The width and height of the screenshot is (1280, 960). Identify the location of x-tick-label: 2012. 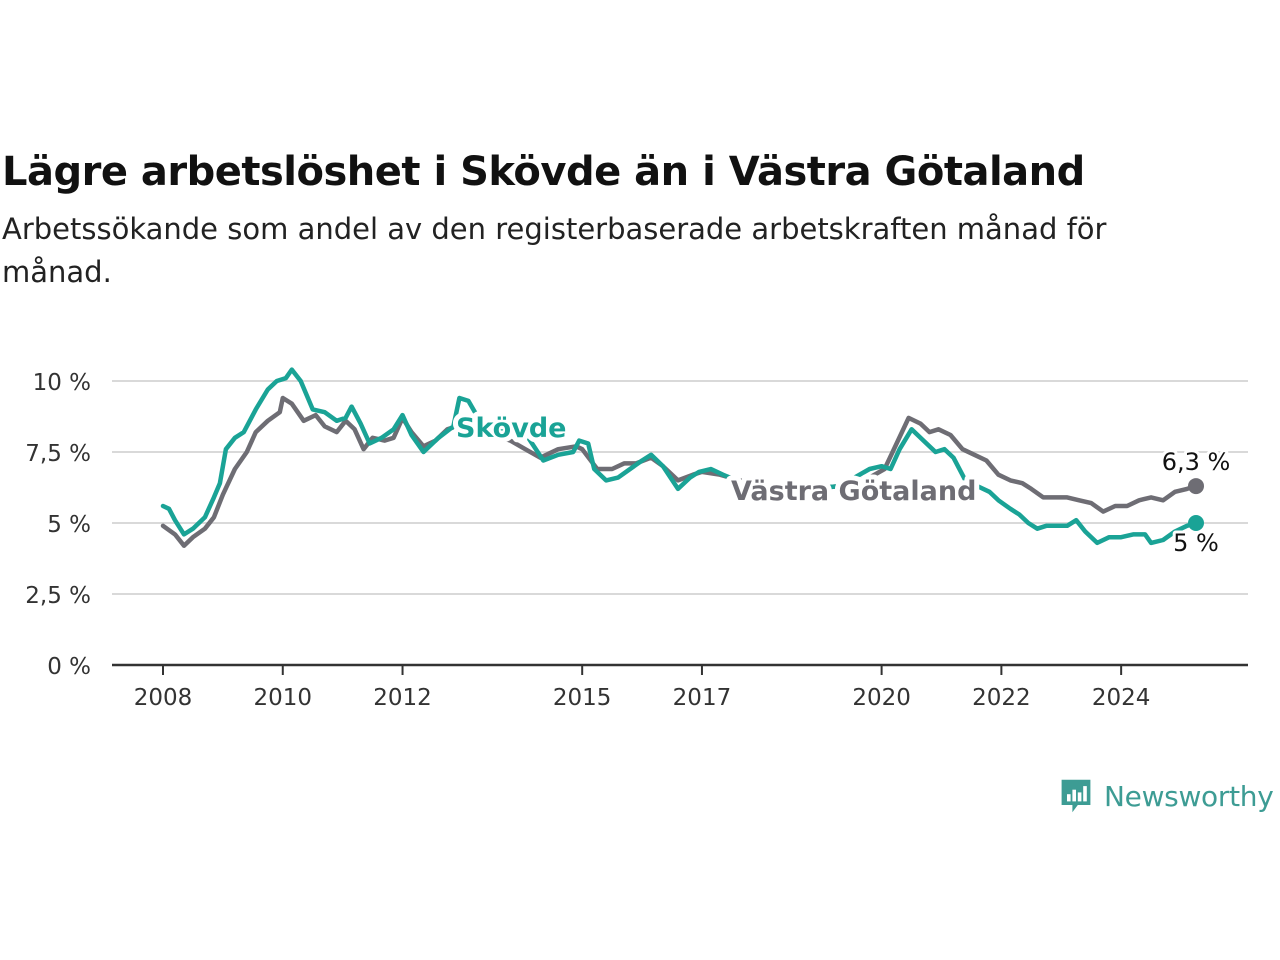
(402, 698).